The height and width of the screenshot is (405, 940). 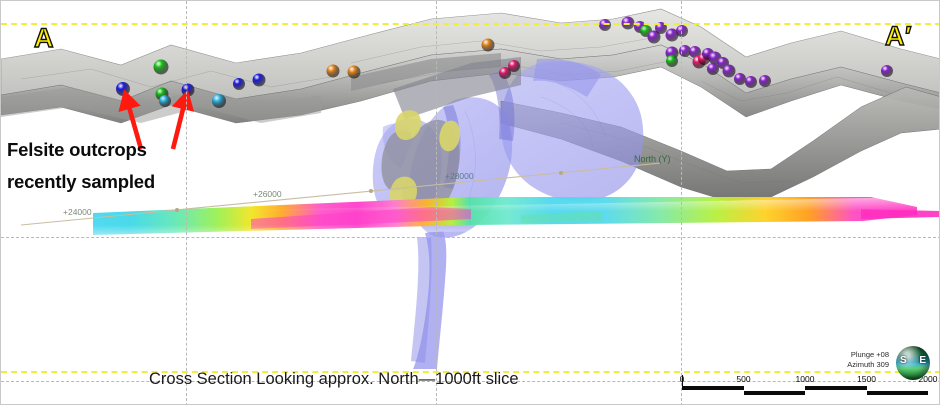 I want to click on scale-bar: 0500100015002000, so click(x=809, y=384).